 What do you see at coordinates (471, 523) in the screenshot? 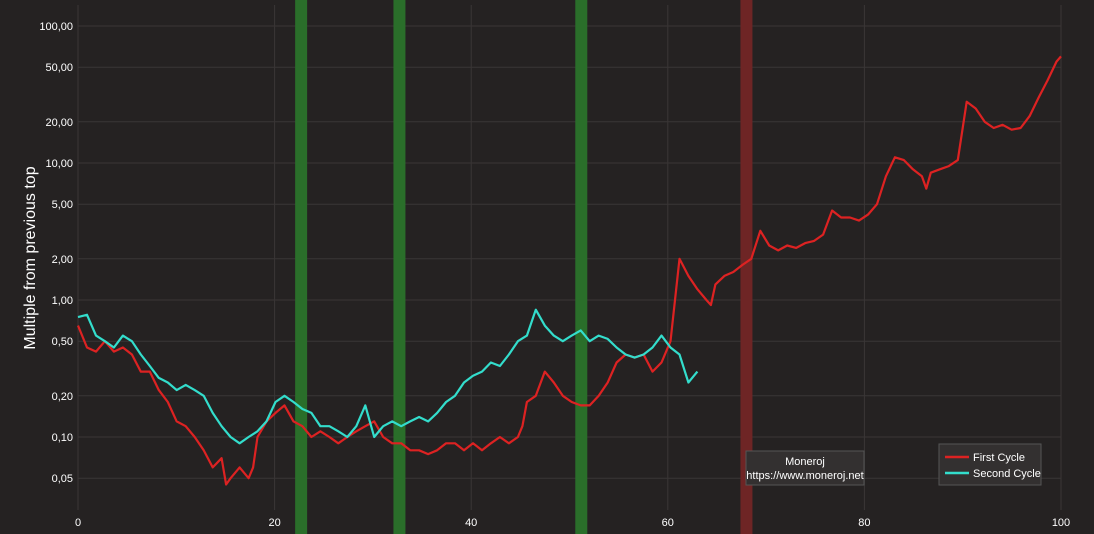
I see `x-tick-label: 40` at bounding box center [471, 523].